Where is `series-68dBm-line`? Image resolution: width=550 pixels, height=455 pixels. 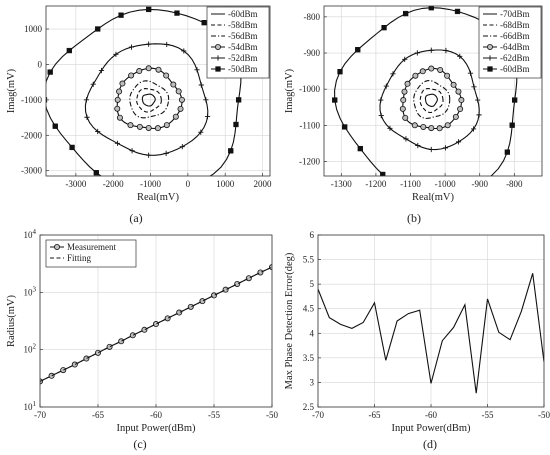 series-68dBm-line is located at coordinates (431, 101).